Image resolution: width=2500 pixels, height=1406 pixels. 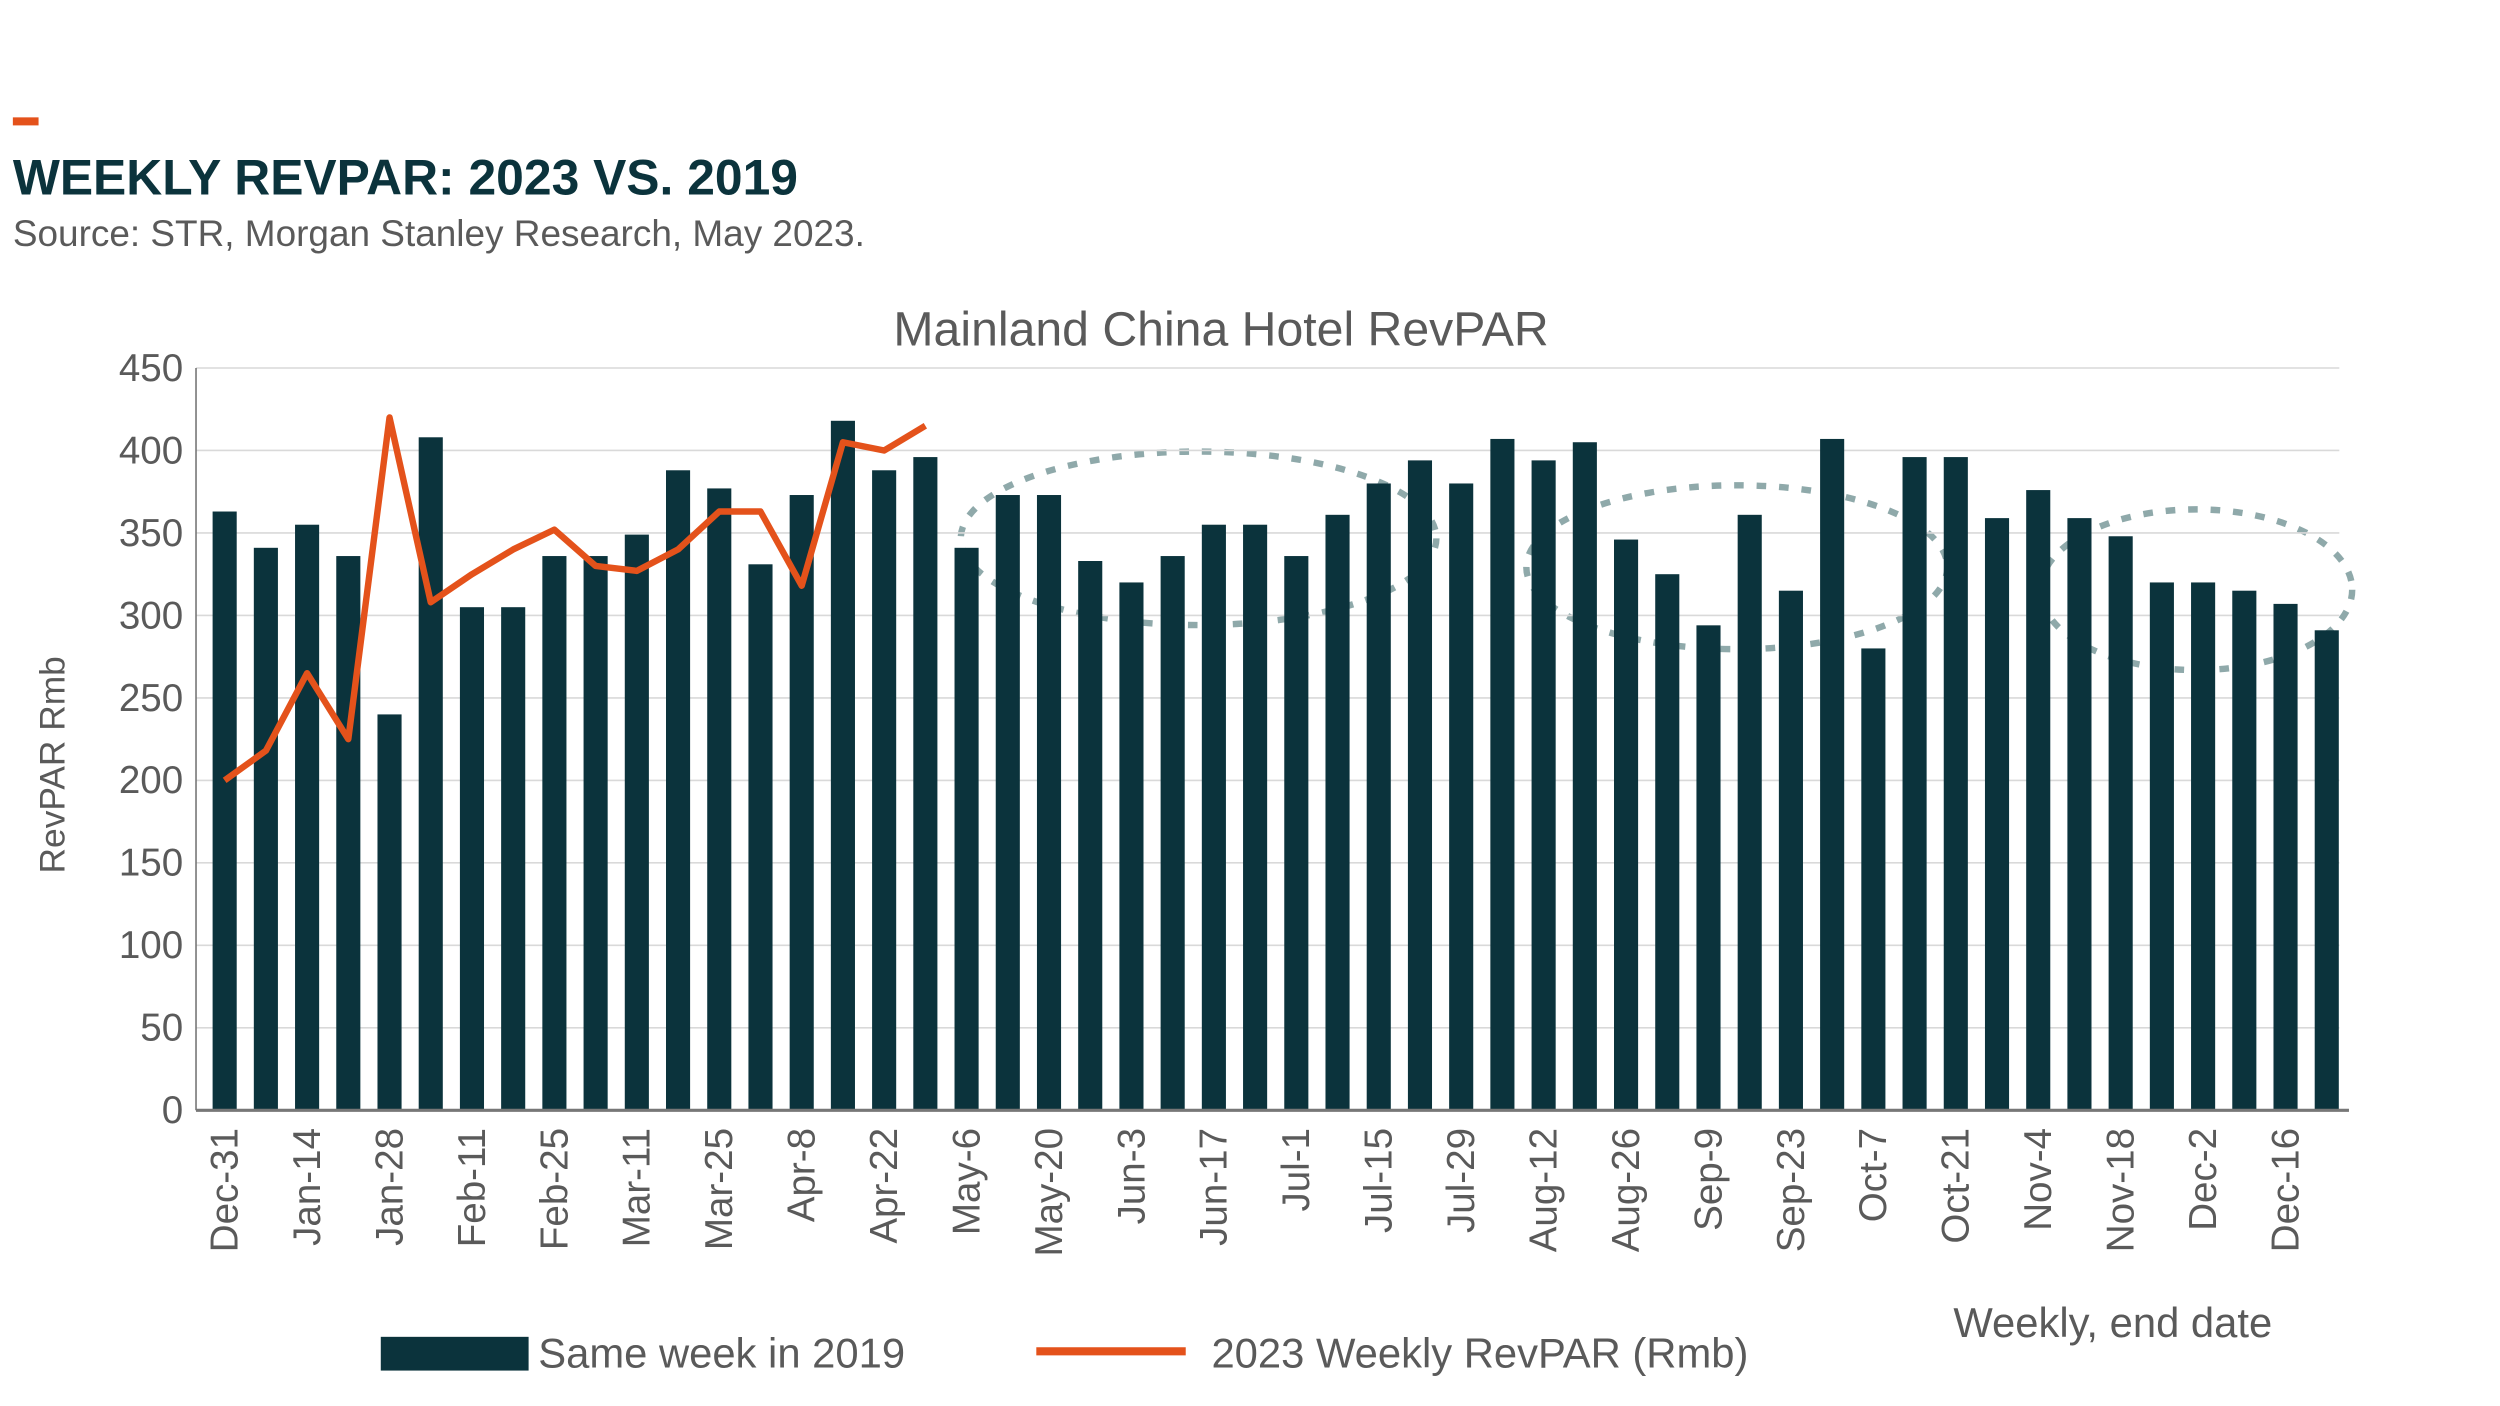 What do you see at coordinates (151, 698) in the screenshot?
I see `y-tick-label: 250` at bounding box center [151, 698].